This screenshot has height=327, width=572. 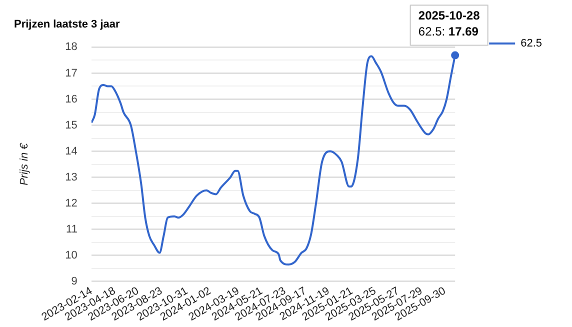 I want to click on y-tick-label: 14, so click(x=71, y=151).